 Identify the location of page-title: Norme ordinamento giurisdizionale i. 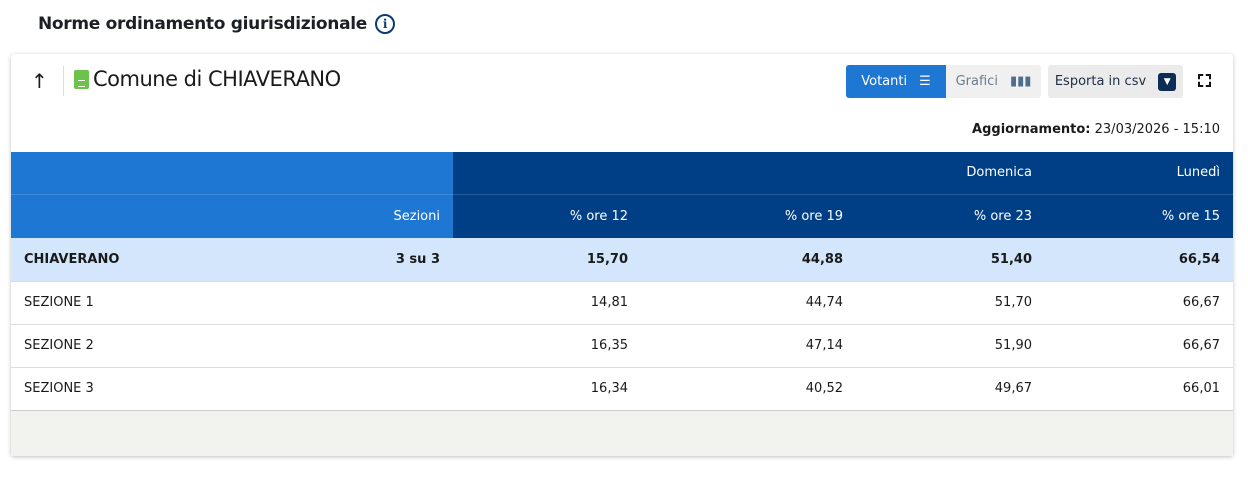
(217, 24).